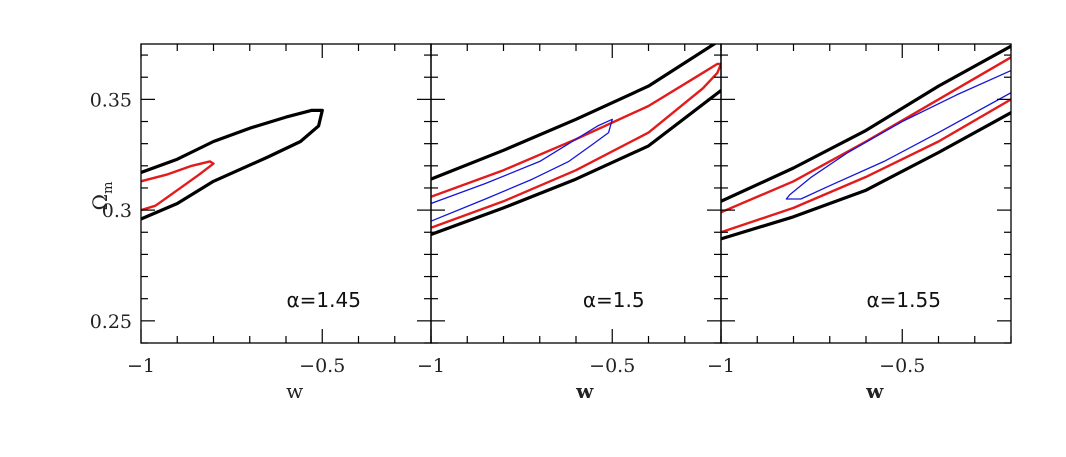  Describe the element at coordinates (117, 211) in the screenshot. I see `y-tick-label: 0.3` at that location.